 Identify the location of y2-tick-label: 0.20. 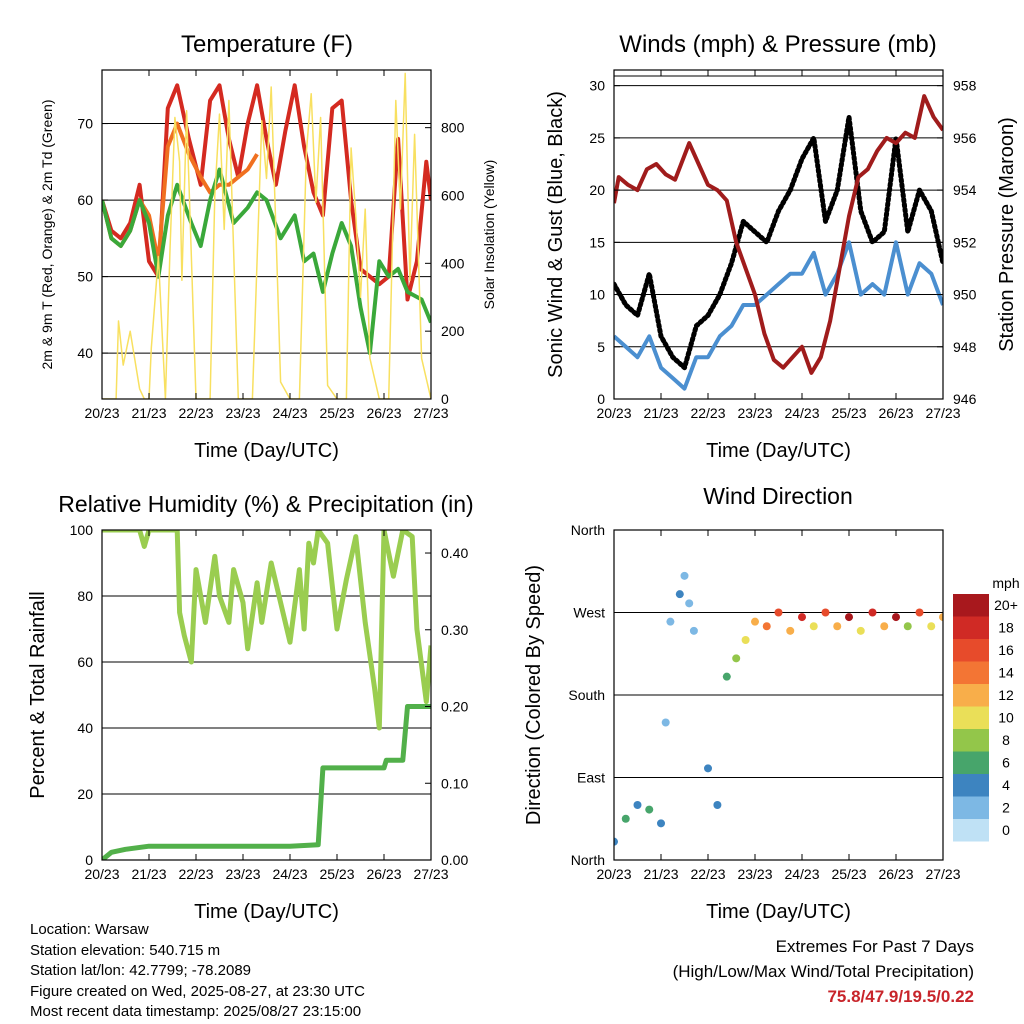
(454, 707).